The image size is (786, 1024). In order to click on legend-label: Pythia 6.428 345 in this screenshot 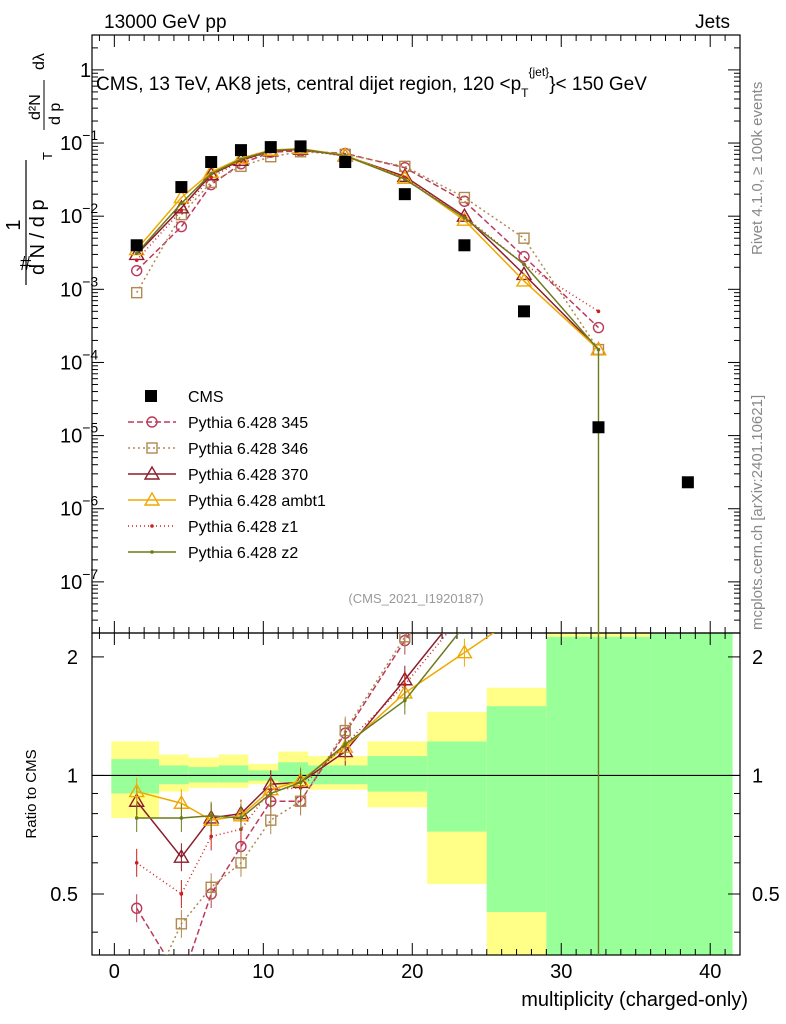, I will do `click(248, 423)`.